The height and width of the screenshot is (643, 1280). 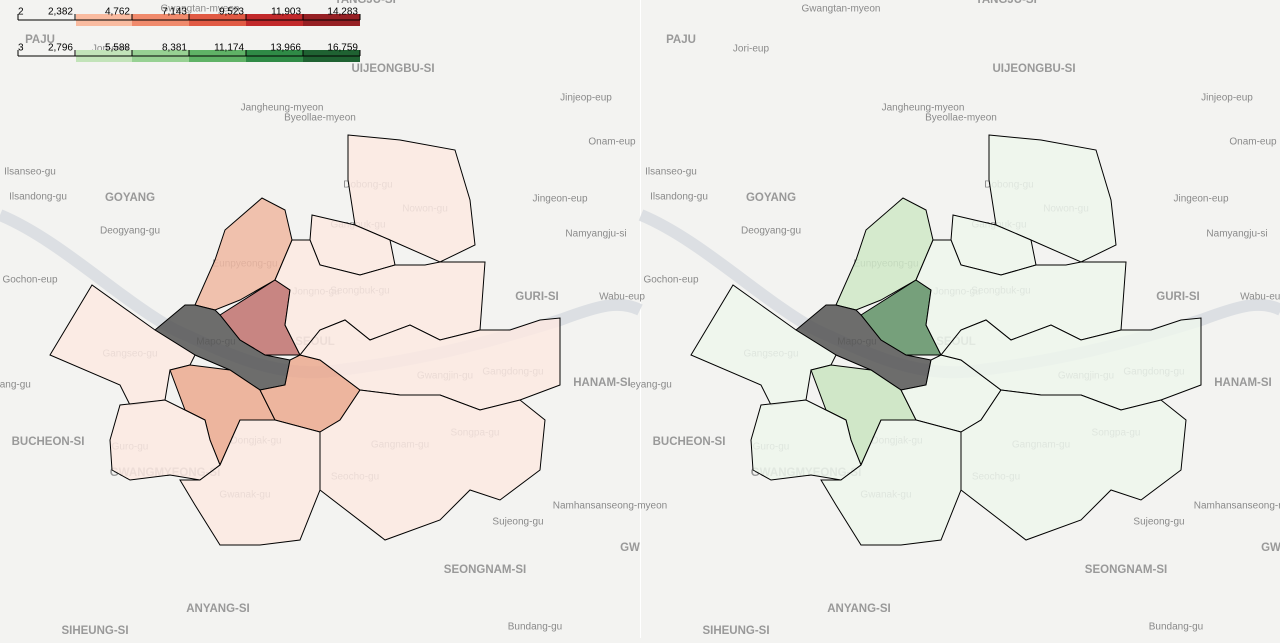 What do you see at coordinates (286, 12) in the screenshot?
I see `legend-tick-label: 11,903` at bounding box center [286, 12].